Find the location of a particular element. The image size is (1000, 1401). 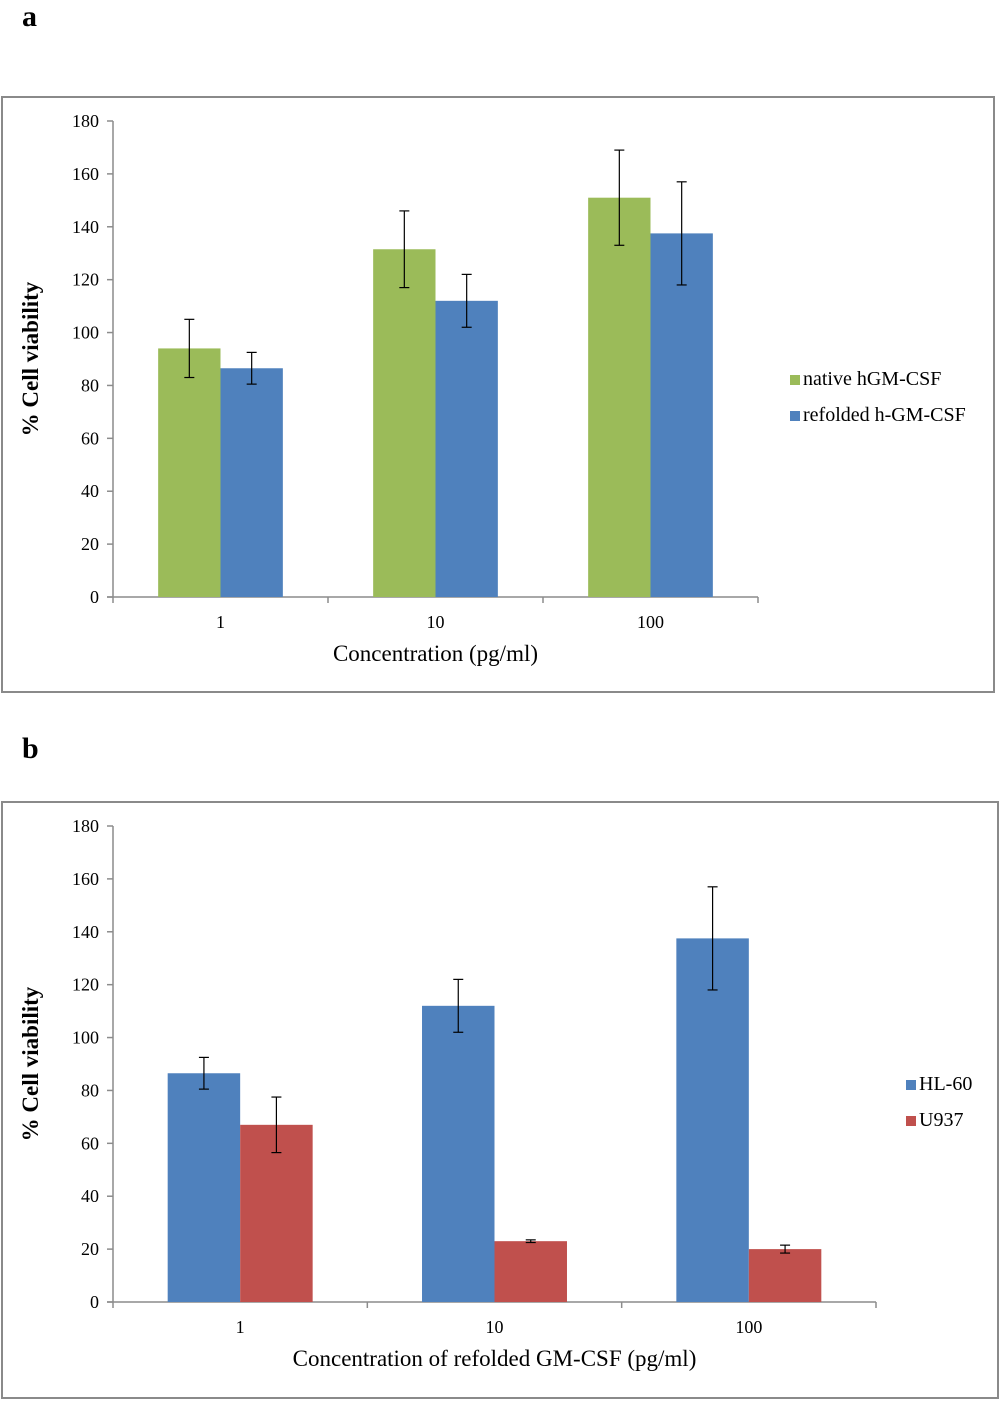

chart-a-y-tick-label: 100 is located at coordinates (85, 333).